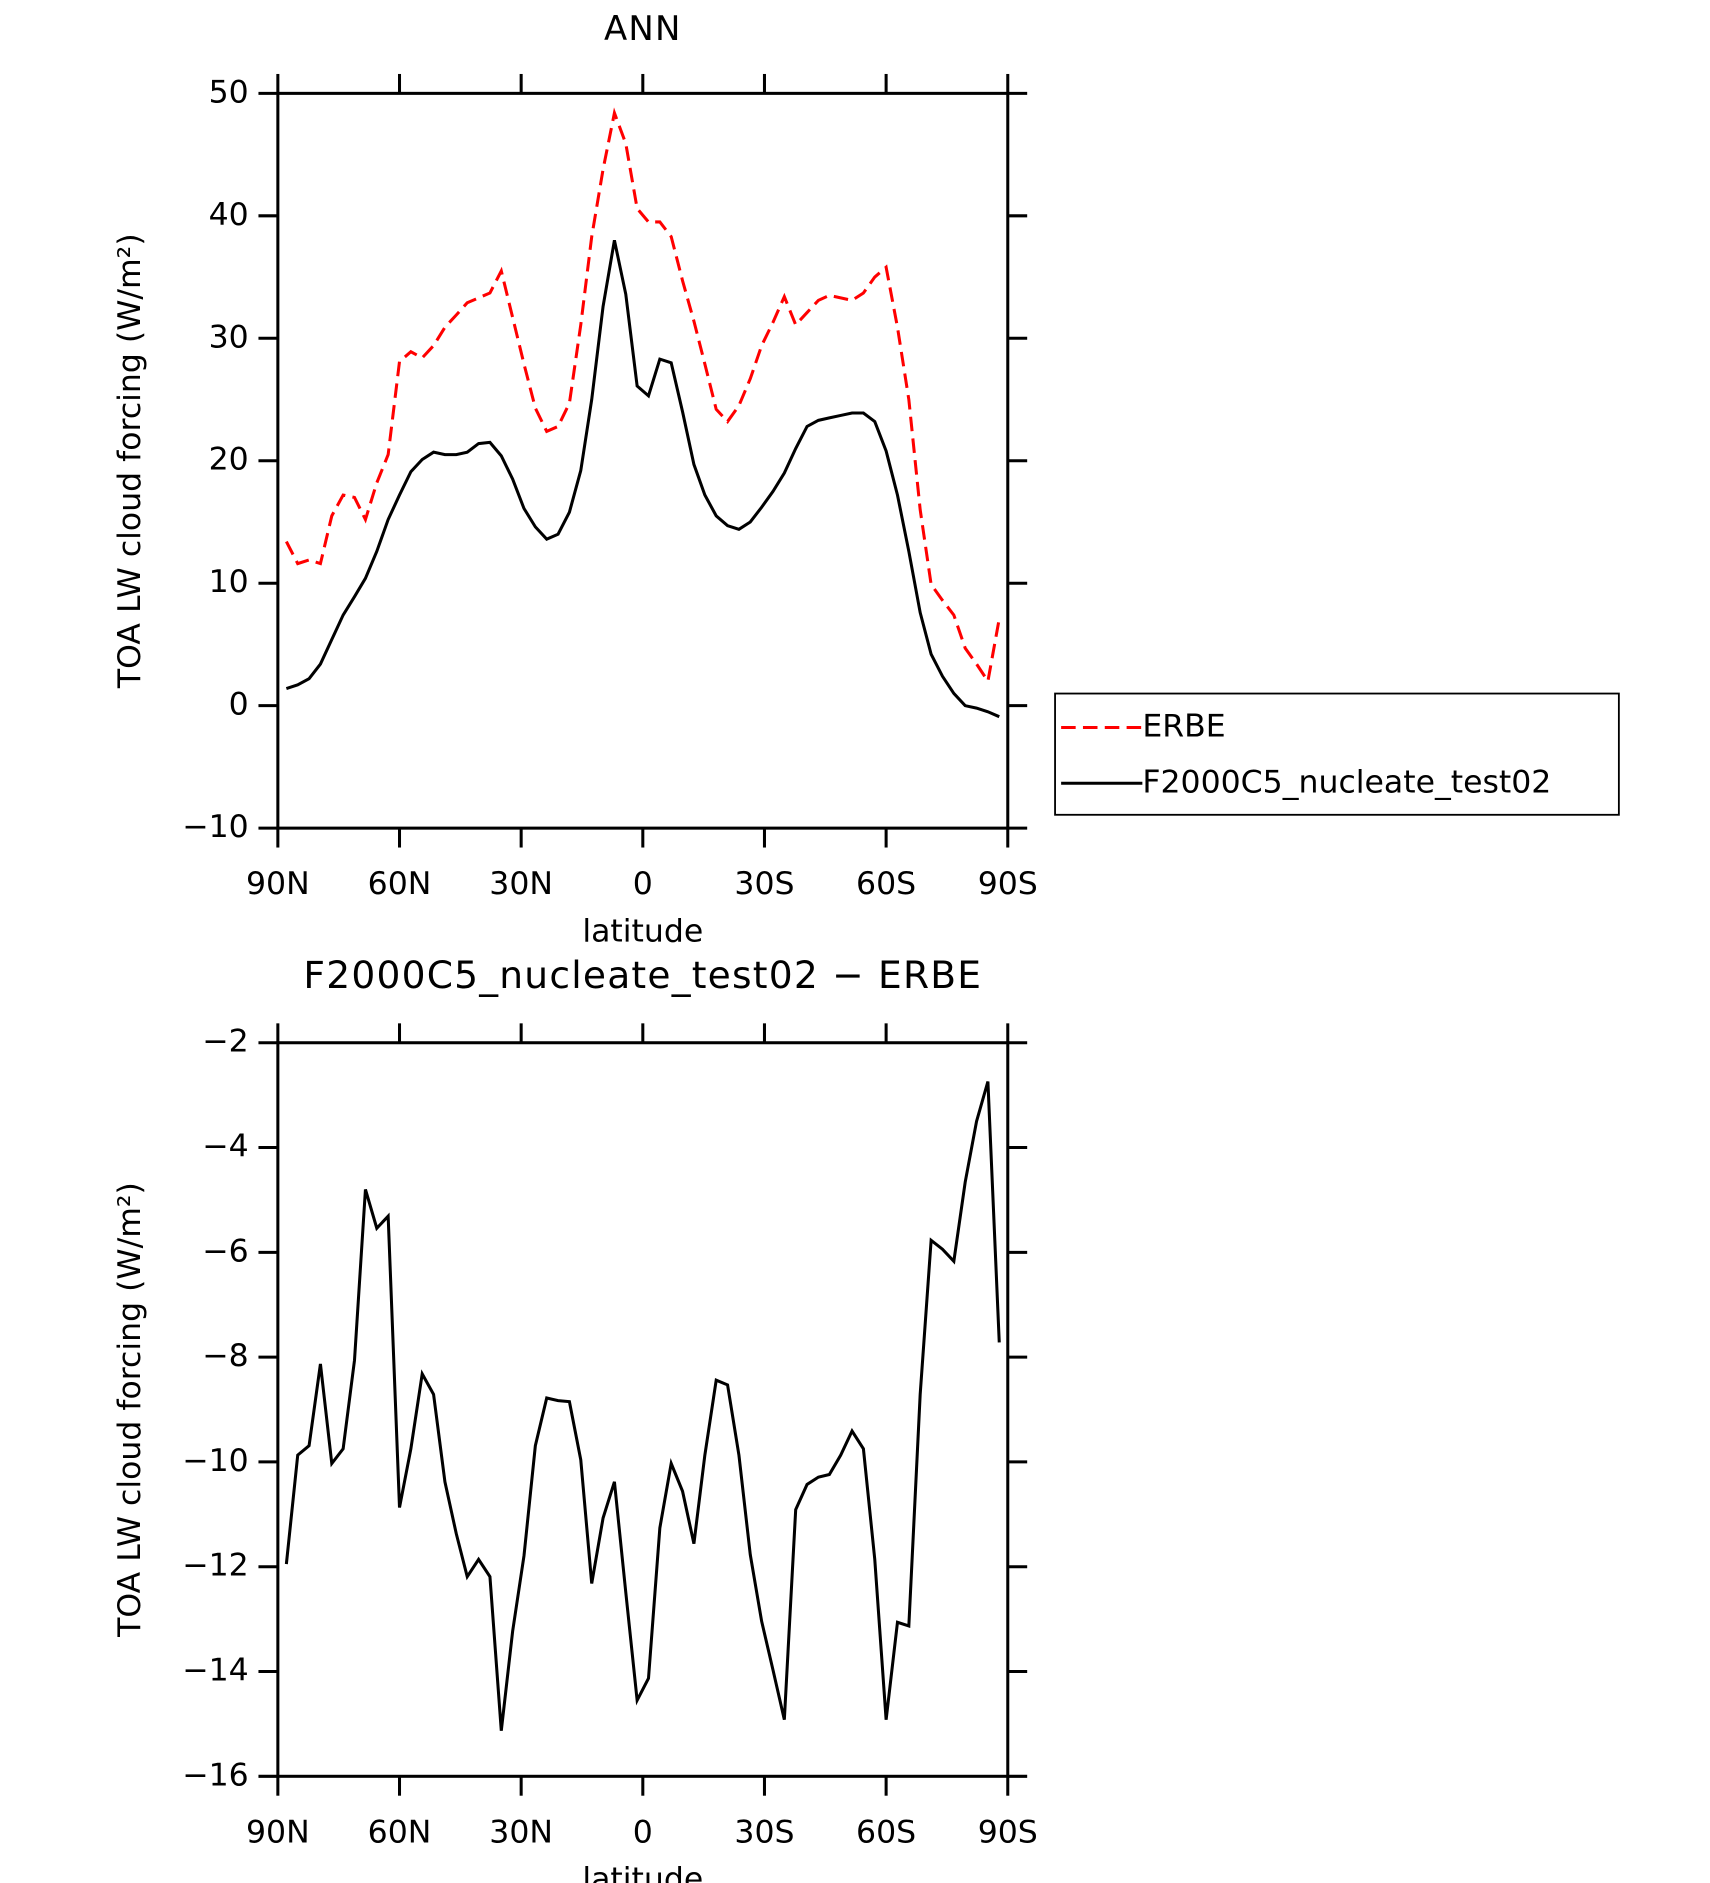 The image size is (1710, 1883). Describe the element at coordinates (239, 705) in the screenshot. I see `y-tick-label: 0` at that location.